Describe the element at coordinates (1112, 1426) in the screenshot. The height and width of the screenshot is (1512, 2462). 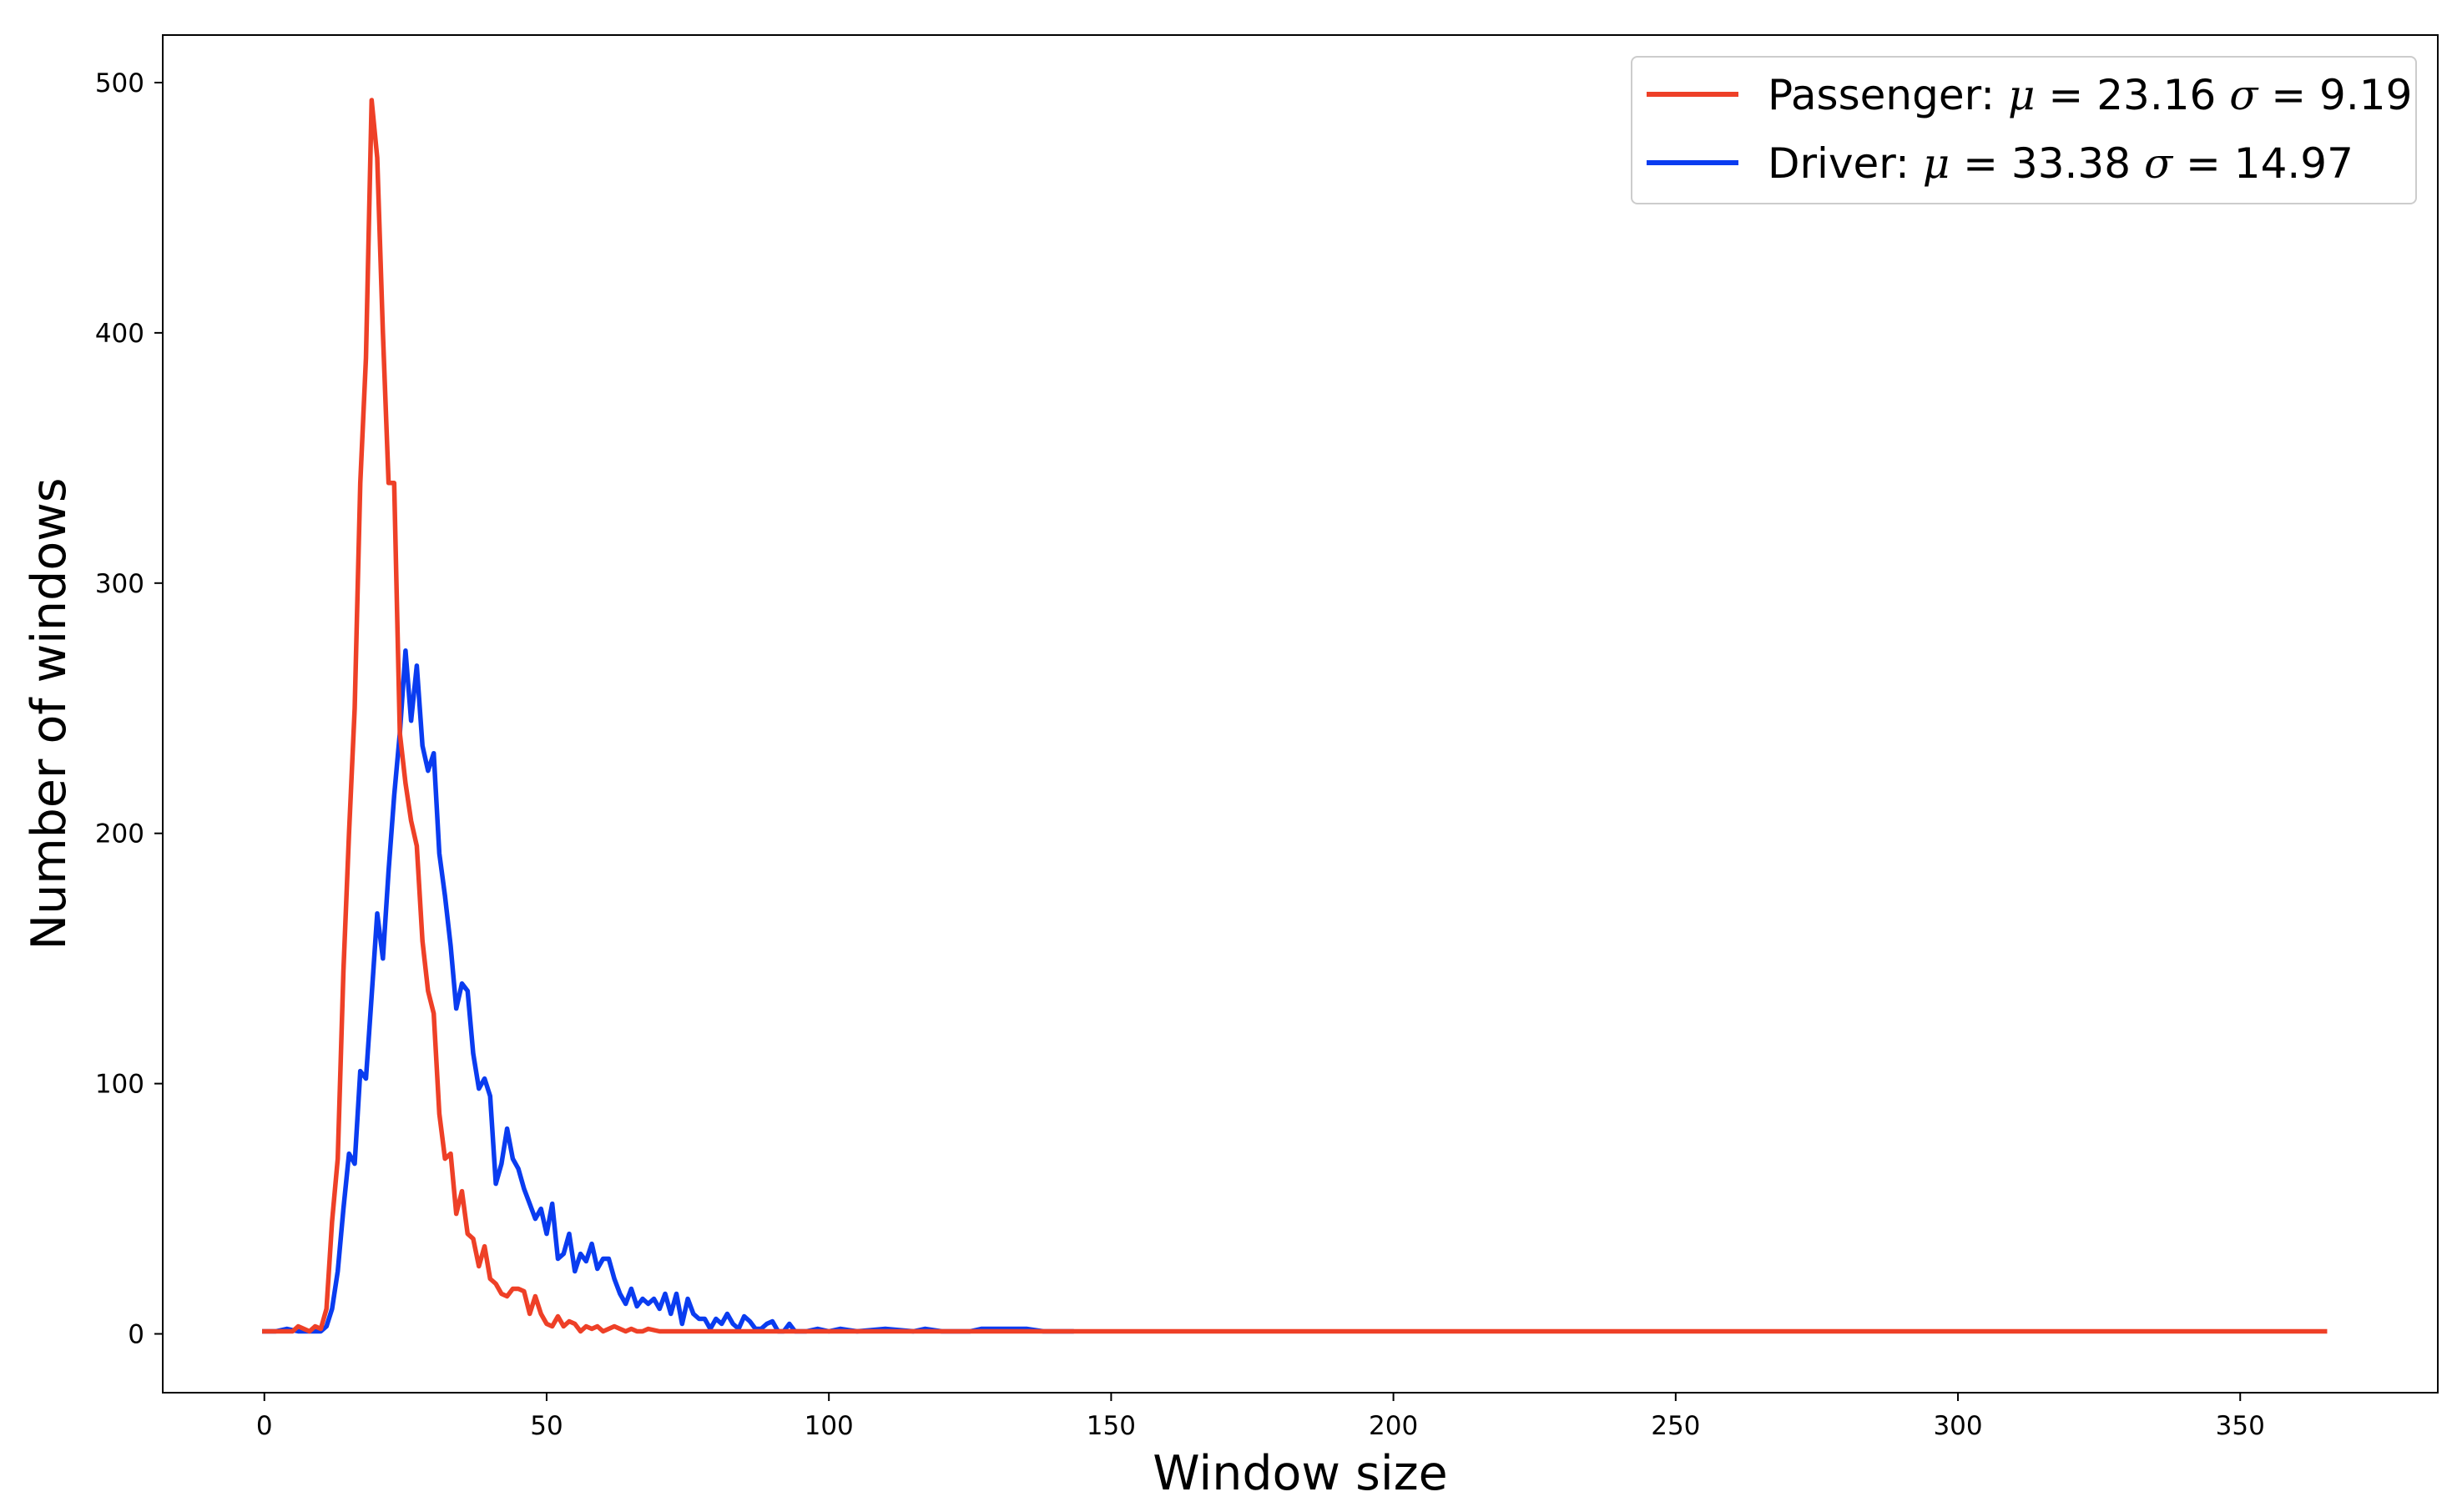
I see `x-tick-label: 150` at that location.